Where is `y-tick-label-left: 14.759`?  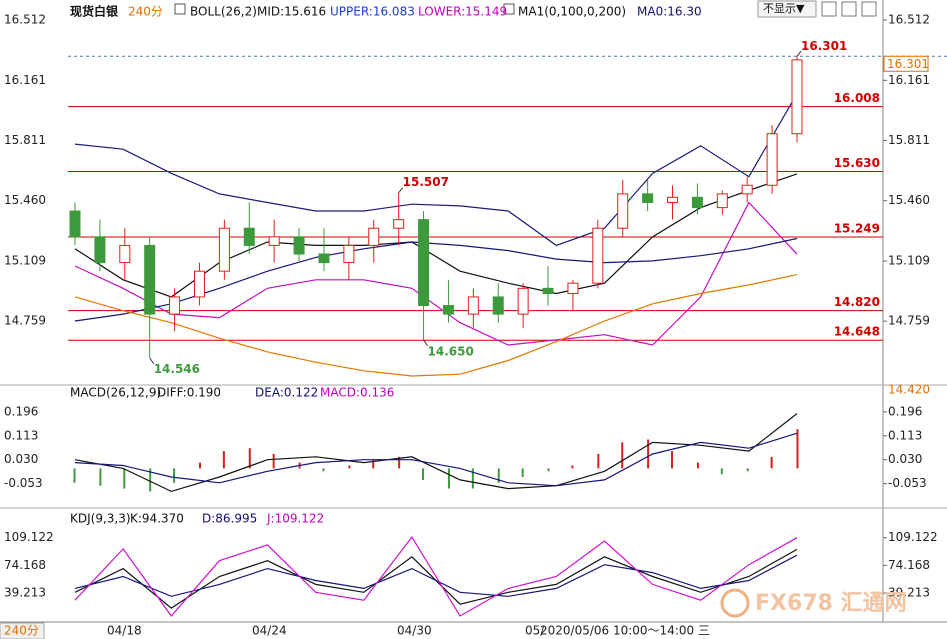 y-tick-label-left: 14.759 is located at coordinates (25, 321).